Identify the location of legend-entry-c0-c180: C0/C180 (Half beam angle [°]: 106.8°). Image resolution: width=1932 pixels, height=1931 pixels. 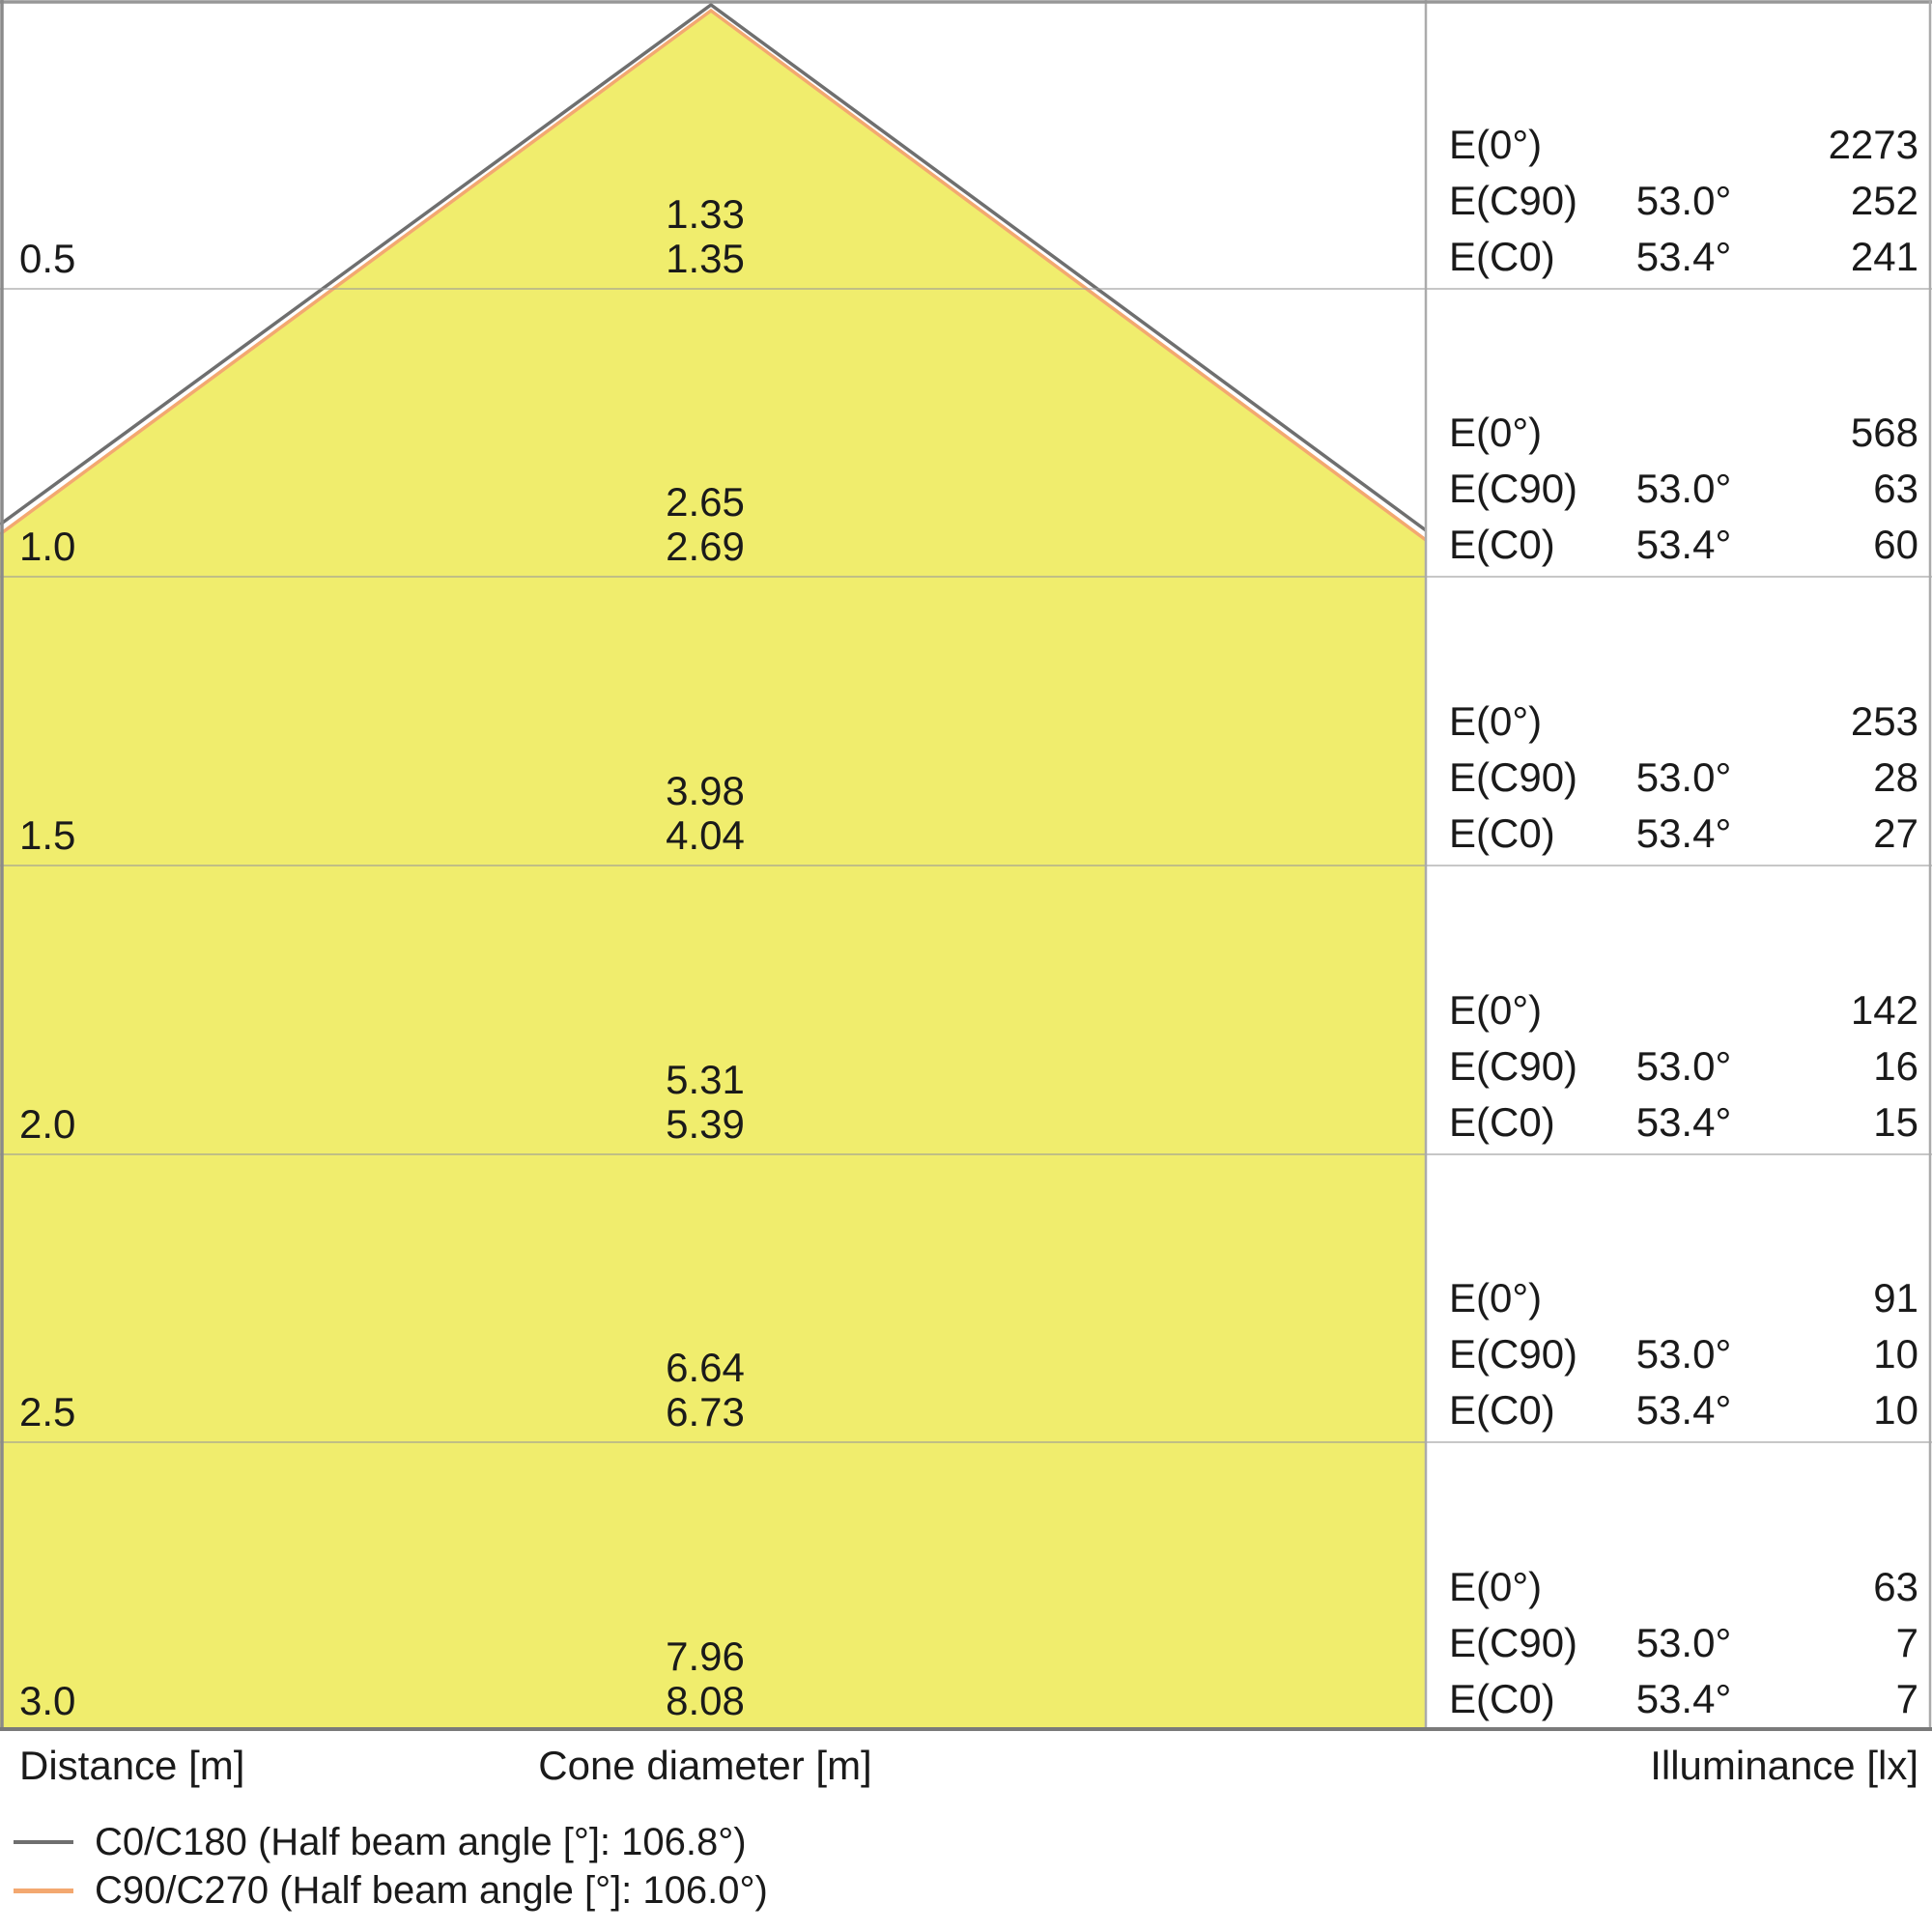
(373, 1842).